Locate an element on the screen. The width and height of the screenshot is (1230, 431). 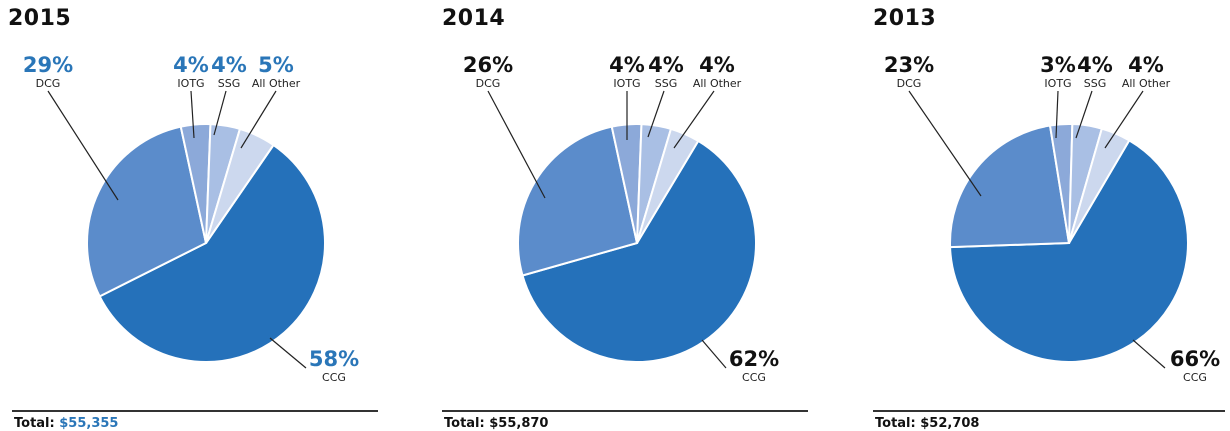
chart-title: 2014 is located at coordinates (474, 18).